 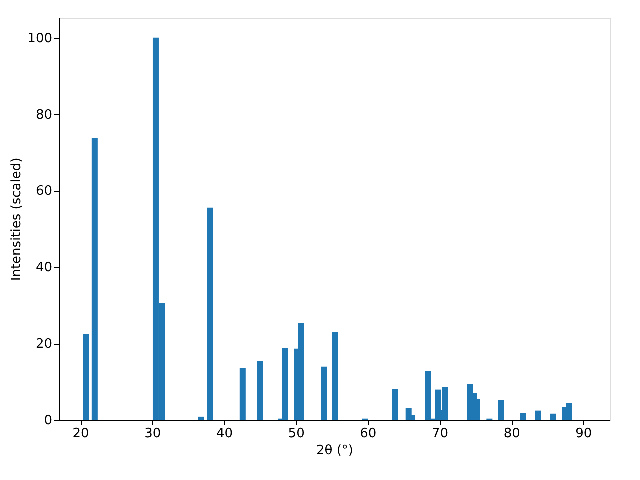 What do you see at coordinates (44, 268) in the screenshot?
I see `y-tick-label: 40` at bounding box center [44, 268].